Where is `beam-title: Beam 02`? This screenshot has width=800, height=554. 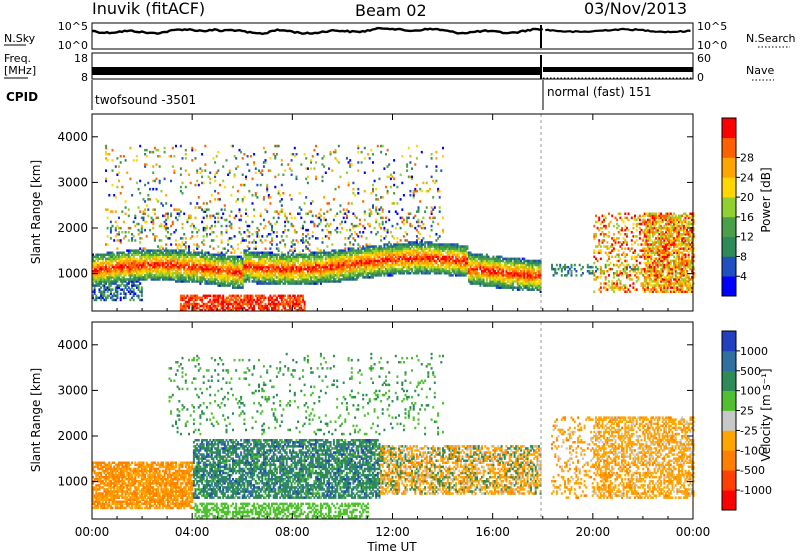
beam-title: Beam 02 is located at coordinates (391, 10).